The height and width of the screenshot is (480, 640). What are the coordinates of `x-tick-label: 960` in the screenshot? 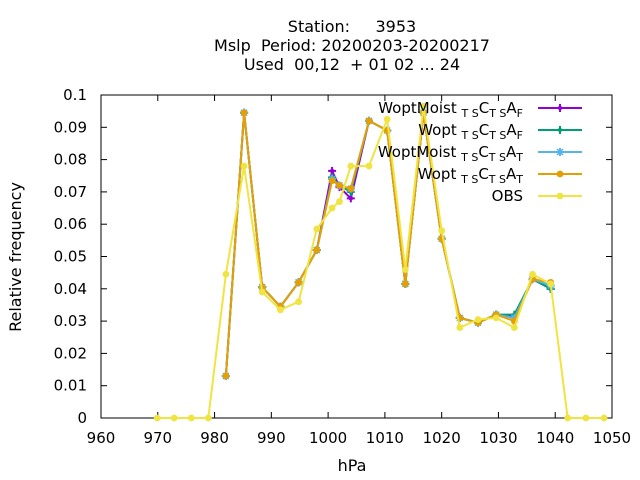 It's located at (101, 438).